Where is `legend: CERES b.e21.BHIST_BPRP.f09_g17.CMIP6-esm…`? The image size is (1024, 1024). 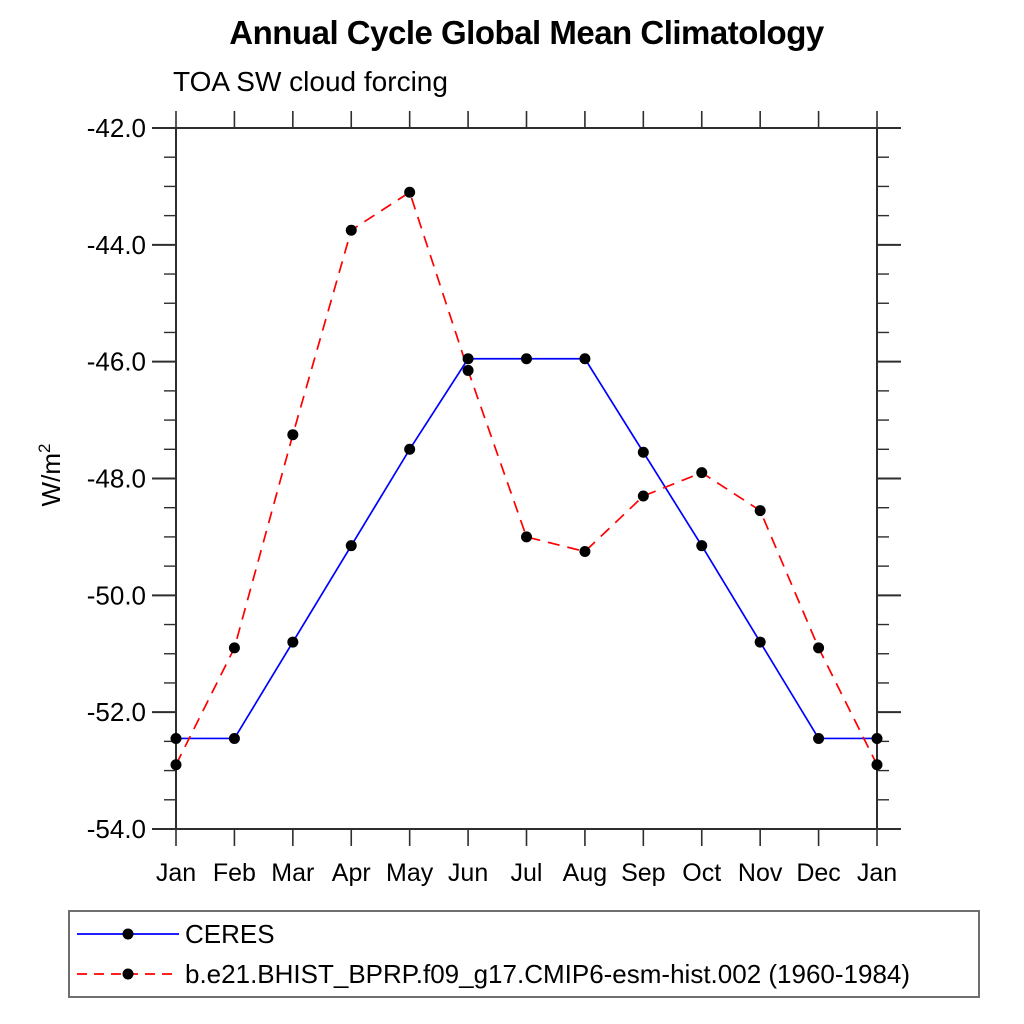 legend: CERES b.e21.BHIST_BPRP.f09_g17.CMIP6-esm… is located at coordinates (524, 954).